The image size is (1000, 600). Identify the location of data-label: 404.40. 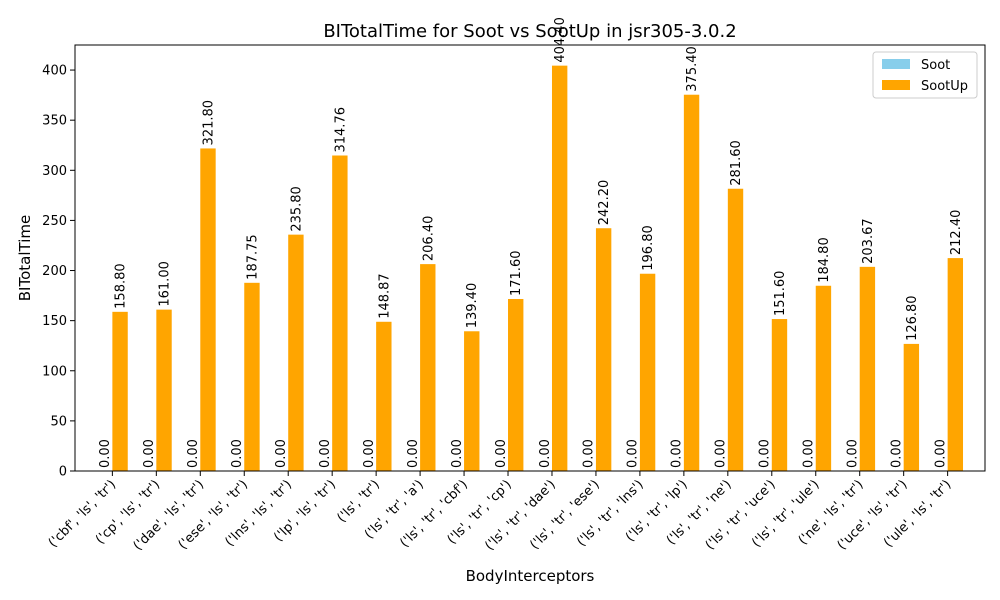
(560, 40).